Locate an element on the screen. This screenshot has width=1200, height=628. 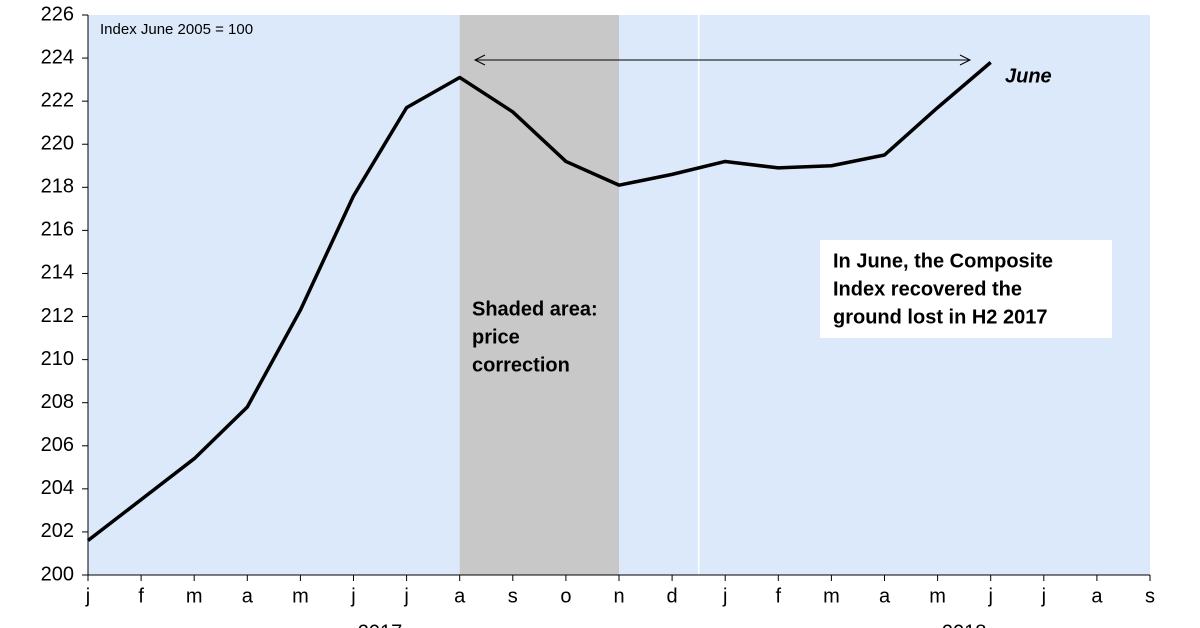
y-tick-label: 226 is located at coordinates (57, 14).